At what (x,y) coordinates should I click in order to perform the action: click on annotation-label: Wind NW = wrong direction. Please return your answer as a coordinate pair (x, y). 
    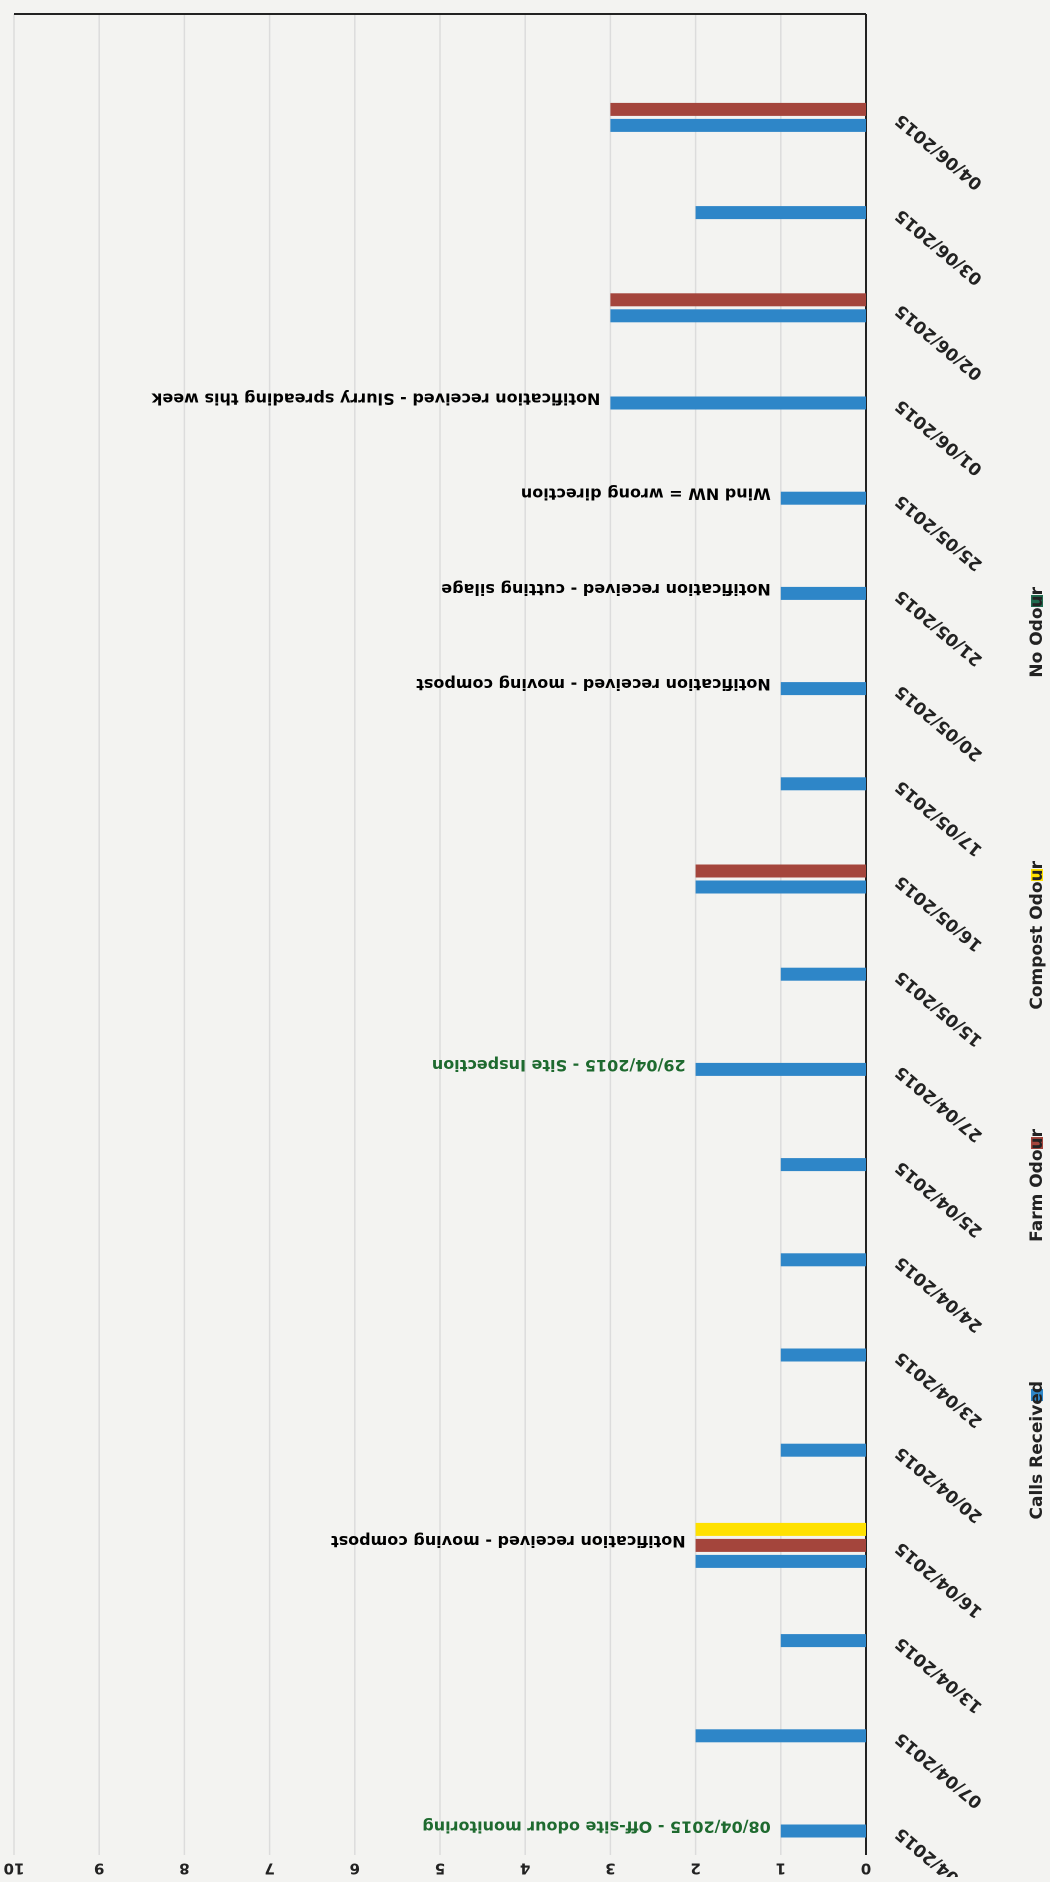
    Looking at the image, I should click on (646, 494).